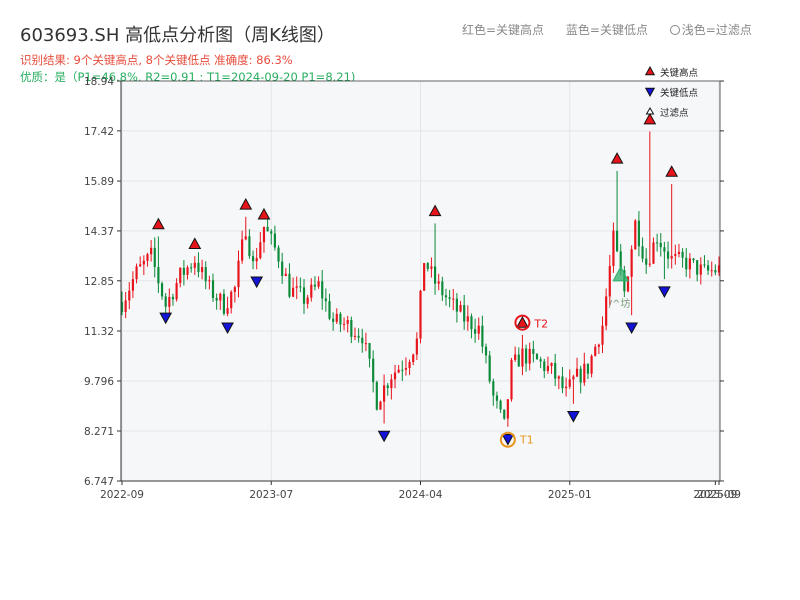 The image size is (800, 600). I want to click on color-key-light: 浅色=过滤点, so click(710, 30).